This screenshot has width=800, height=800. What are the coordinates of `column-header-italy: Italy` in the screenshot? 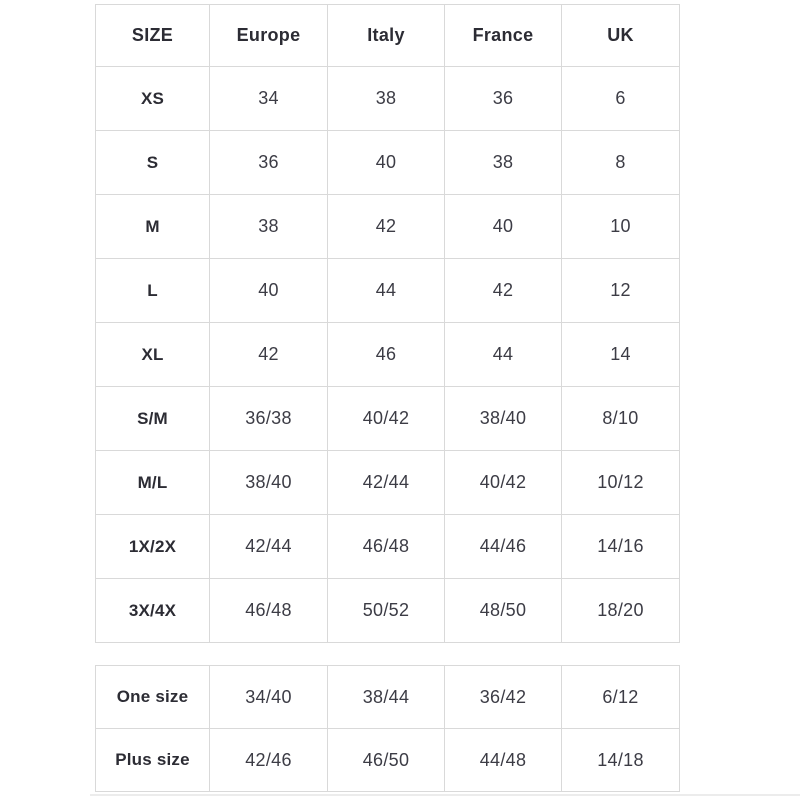 It's located at (386, 35).